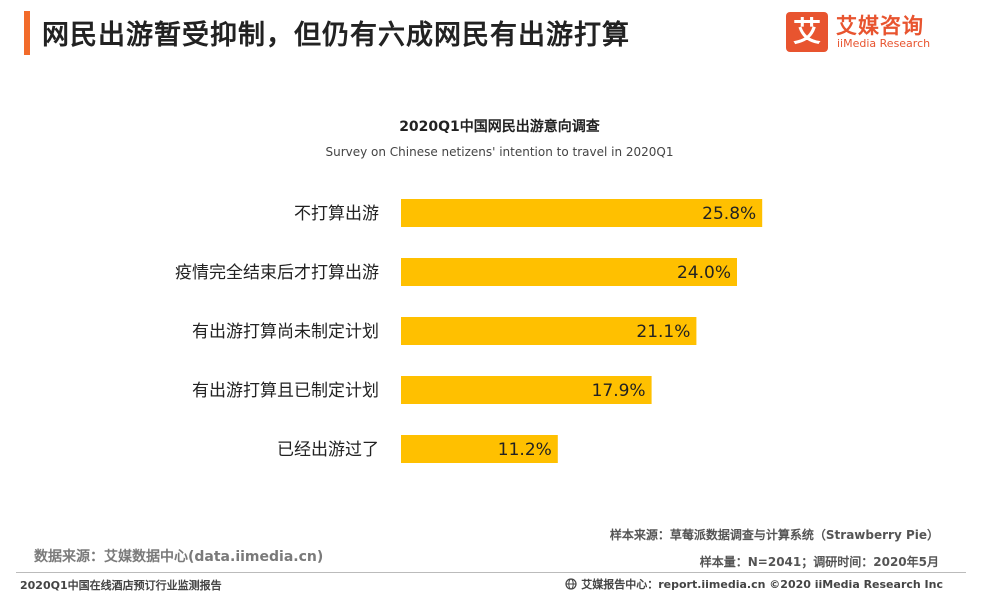 This screenshot has height=605, width=999. I want to click on logo-name-en: iiMedia Research, so click(884, 43).